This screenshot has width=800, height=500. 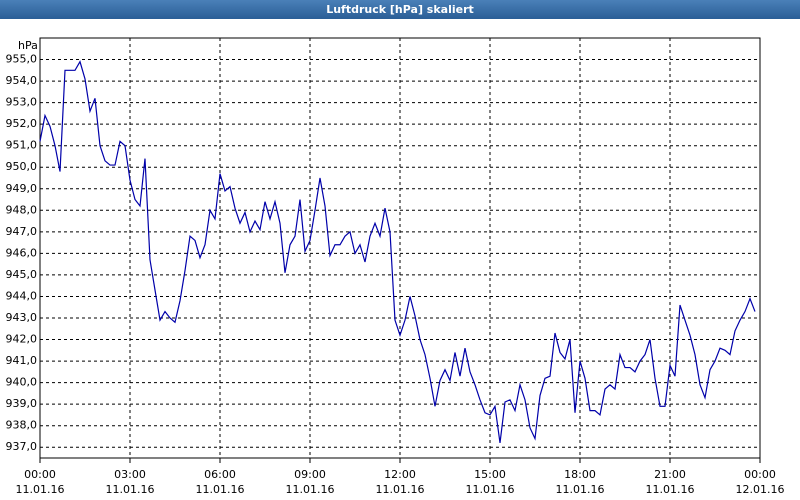 I want to click on y-tick-label: 946,0, so click(x=22, y=252).